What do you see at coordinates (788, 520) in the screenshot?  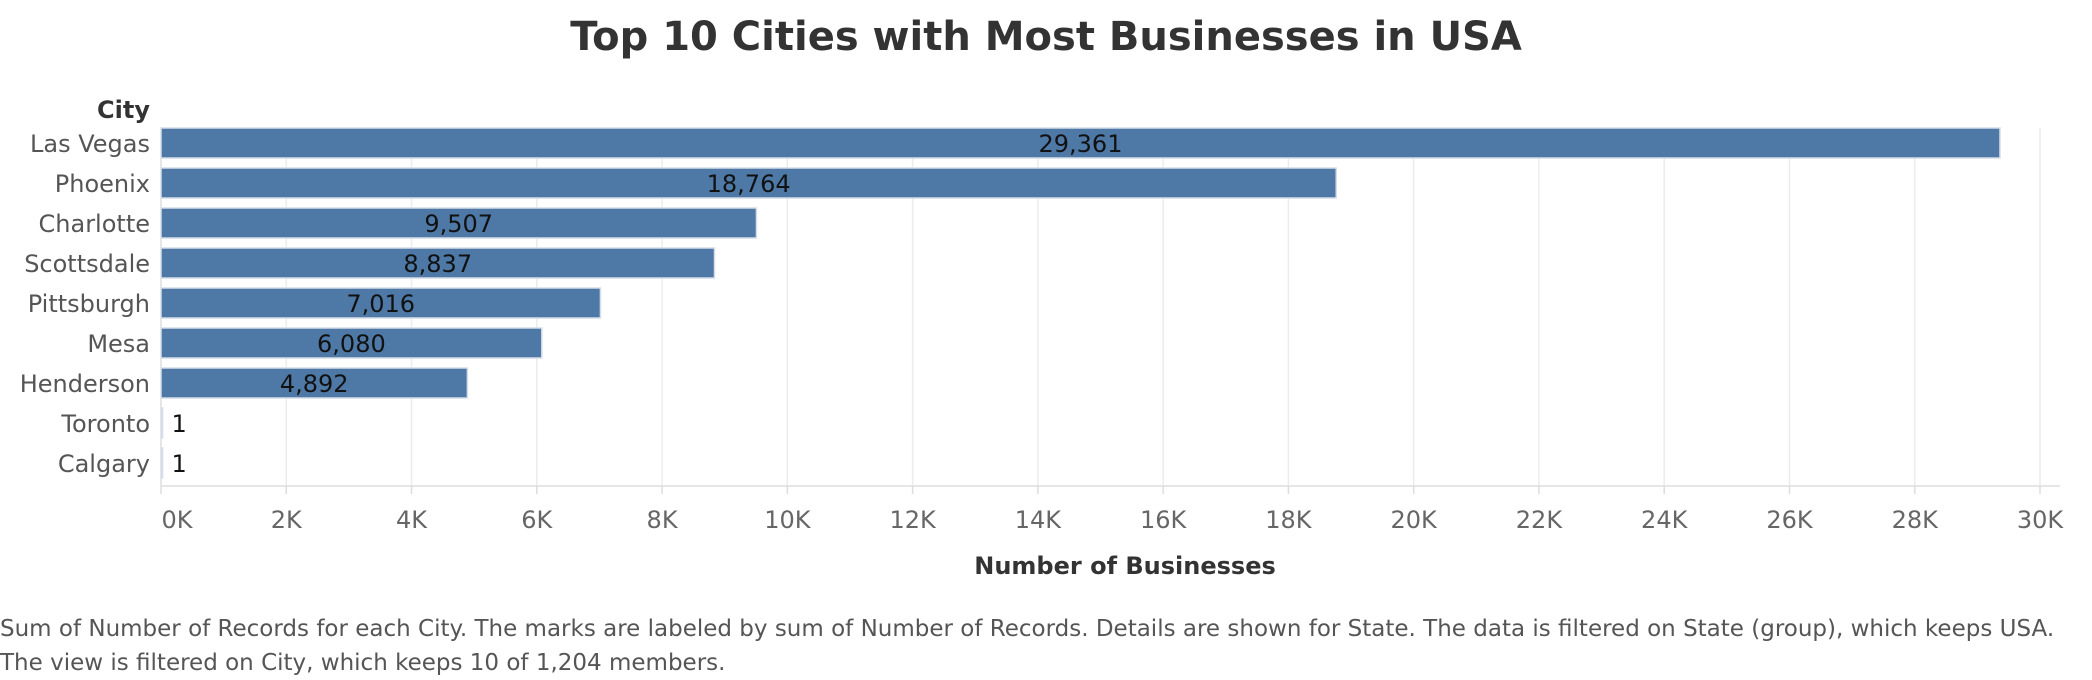 I see `x-tick-label: 10K` at bounding box center [788, 520].